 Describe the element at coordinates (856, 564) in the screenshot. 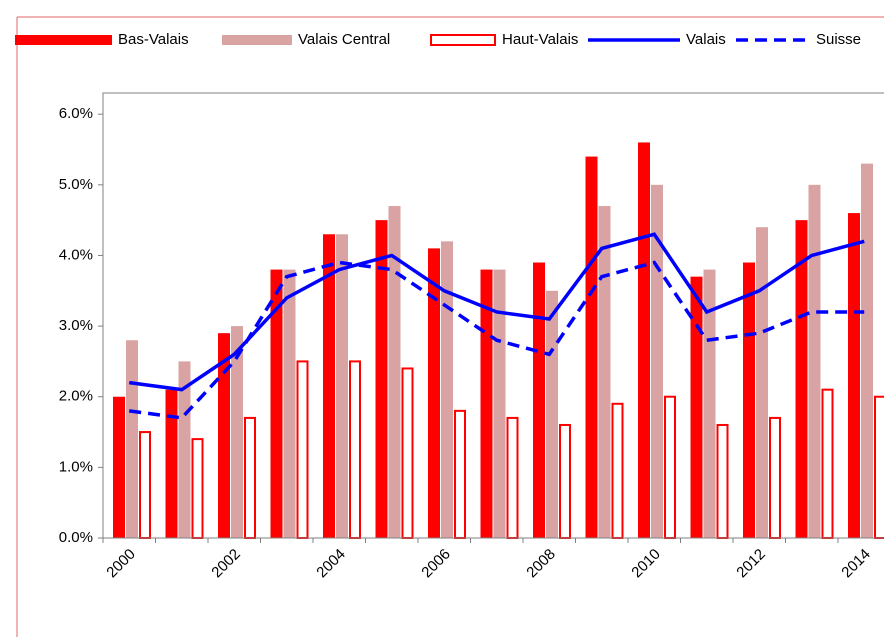

I see `x-tick-label: 2014` at that location.